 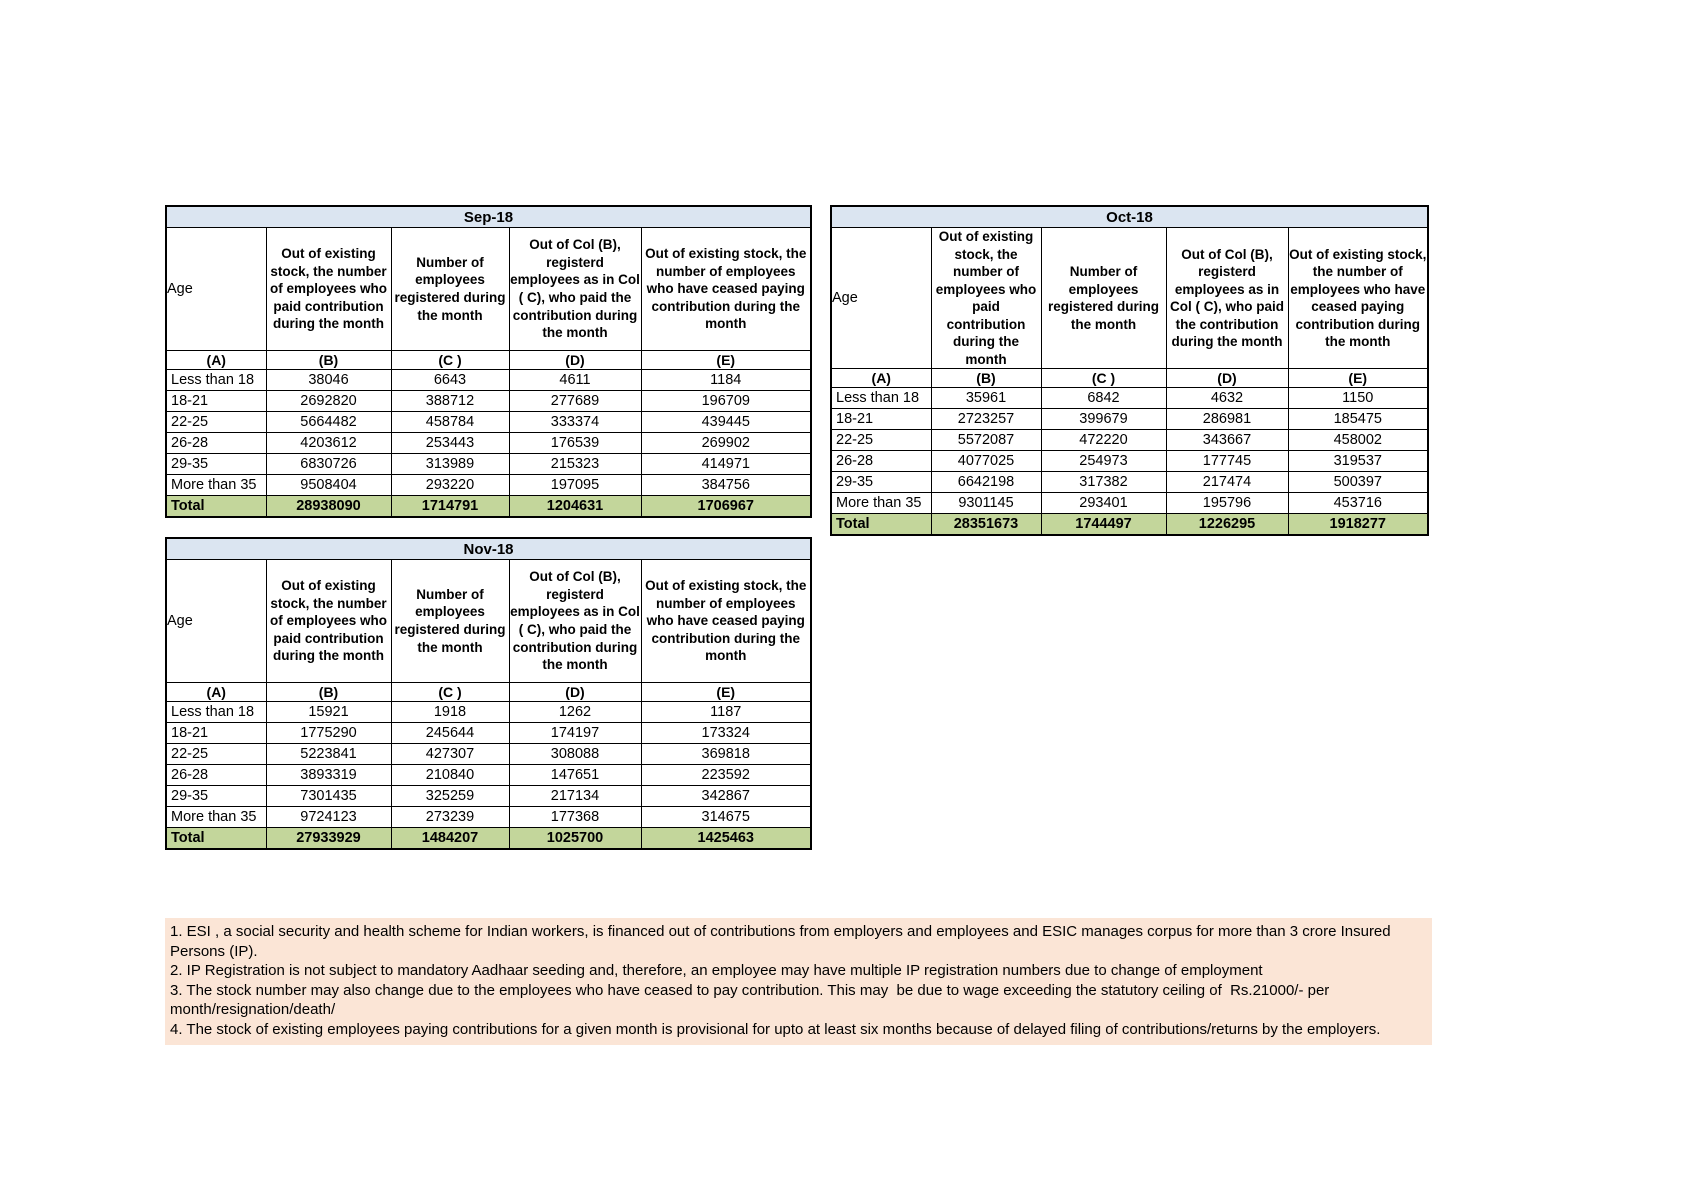 I want to click on value-cell: 1187, so click(x=726, y=712).